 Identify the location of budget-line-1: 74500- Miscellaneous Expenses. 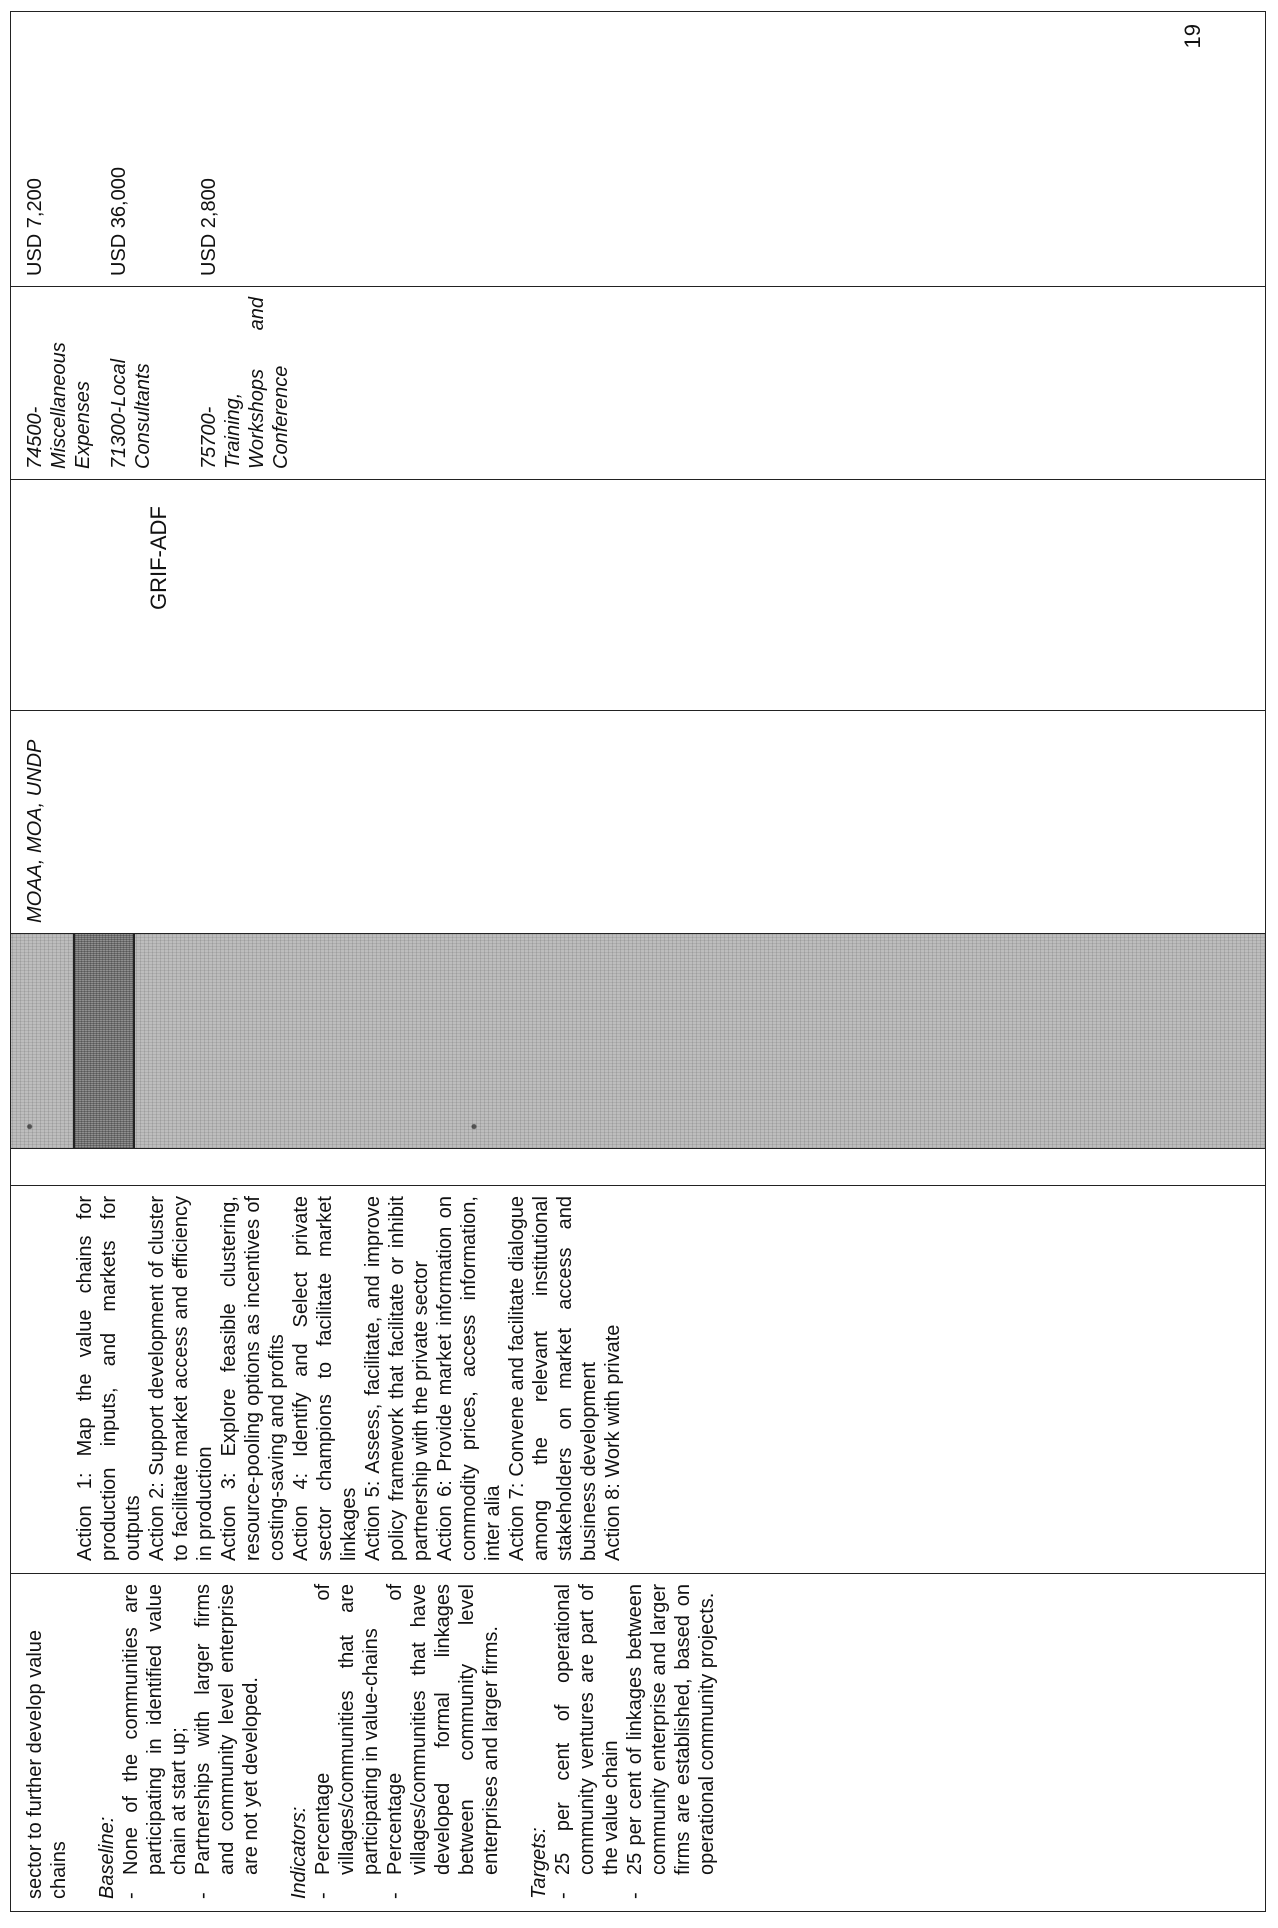
(65, 383).